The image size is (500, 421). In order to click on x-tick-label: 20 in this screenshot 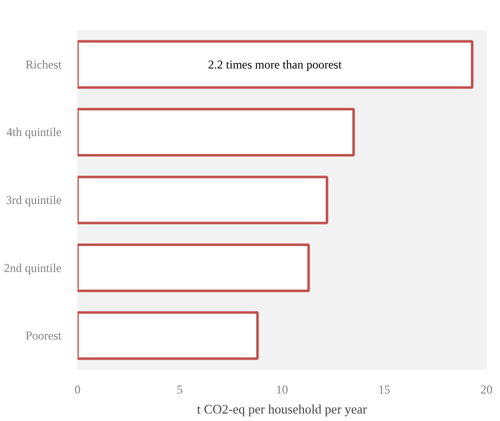, I will do `click(486, 389)`.